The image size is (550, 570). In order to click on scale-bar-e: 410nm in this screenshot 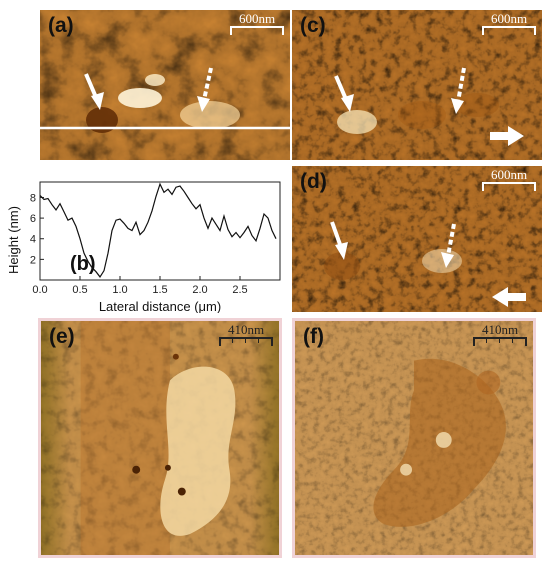, I will do `click(246, 335)`.